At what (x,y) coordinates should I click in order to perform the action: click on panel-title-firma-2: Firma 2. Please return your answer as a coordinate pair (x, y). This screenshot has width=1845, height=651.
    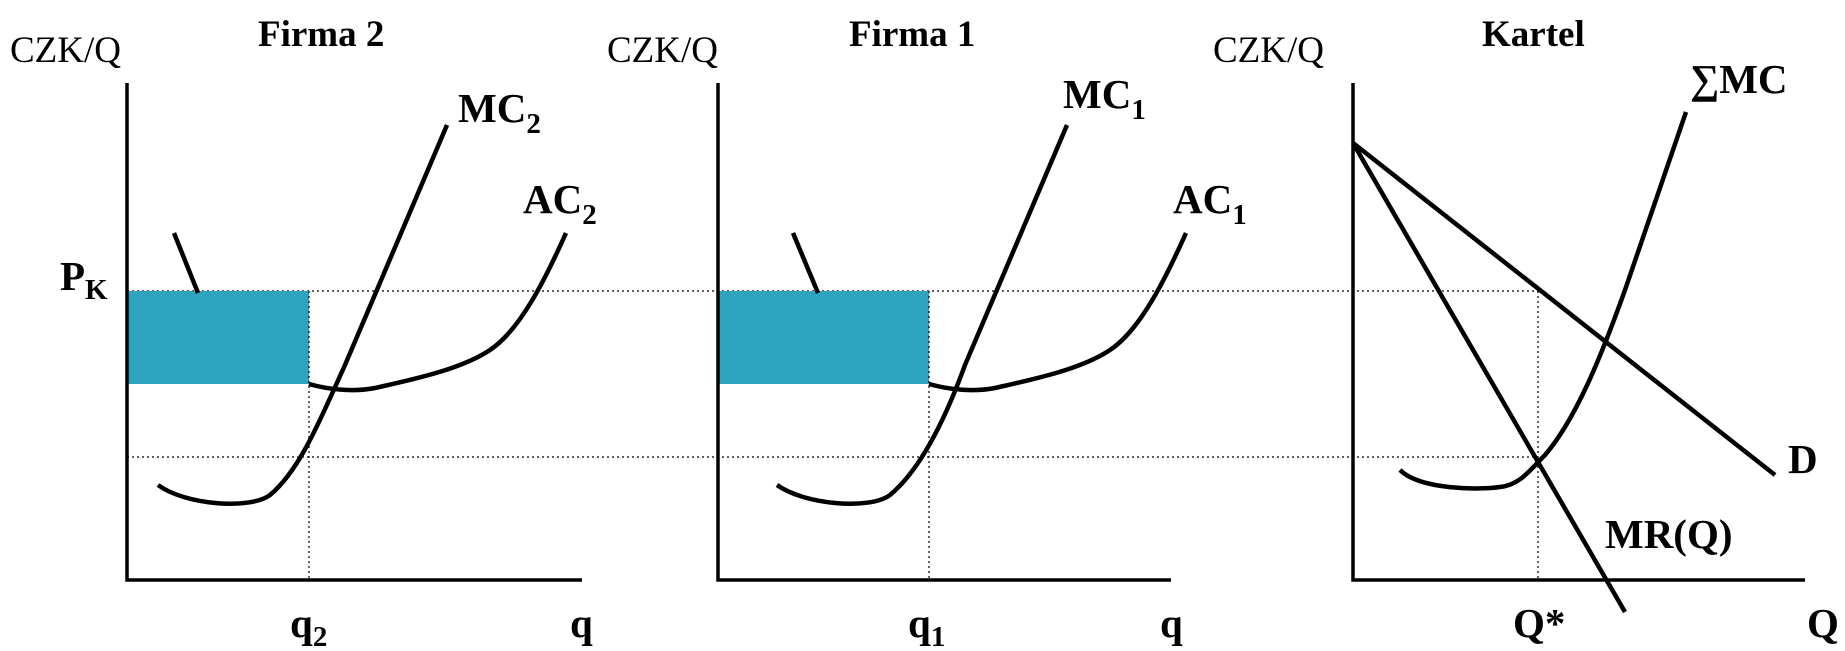
    Looking at the image, I should click on (321, 34).